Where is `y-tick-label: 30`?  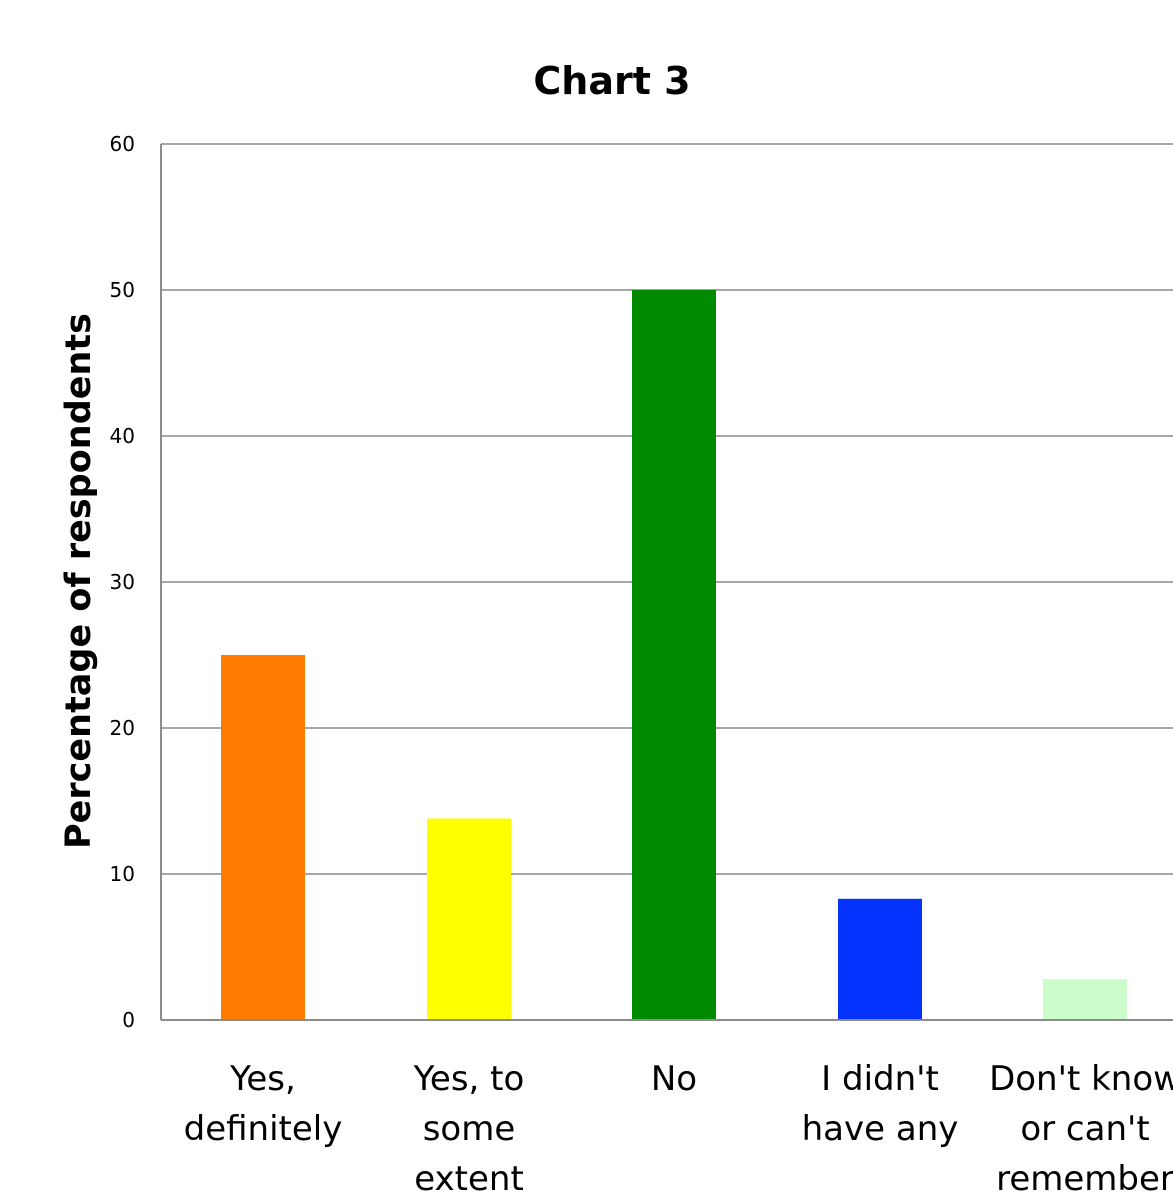
y-tick-label: 30 is located at coordinates (122, 582).